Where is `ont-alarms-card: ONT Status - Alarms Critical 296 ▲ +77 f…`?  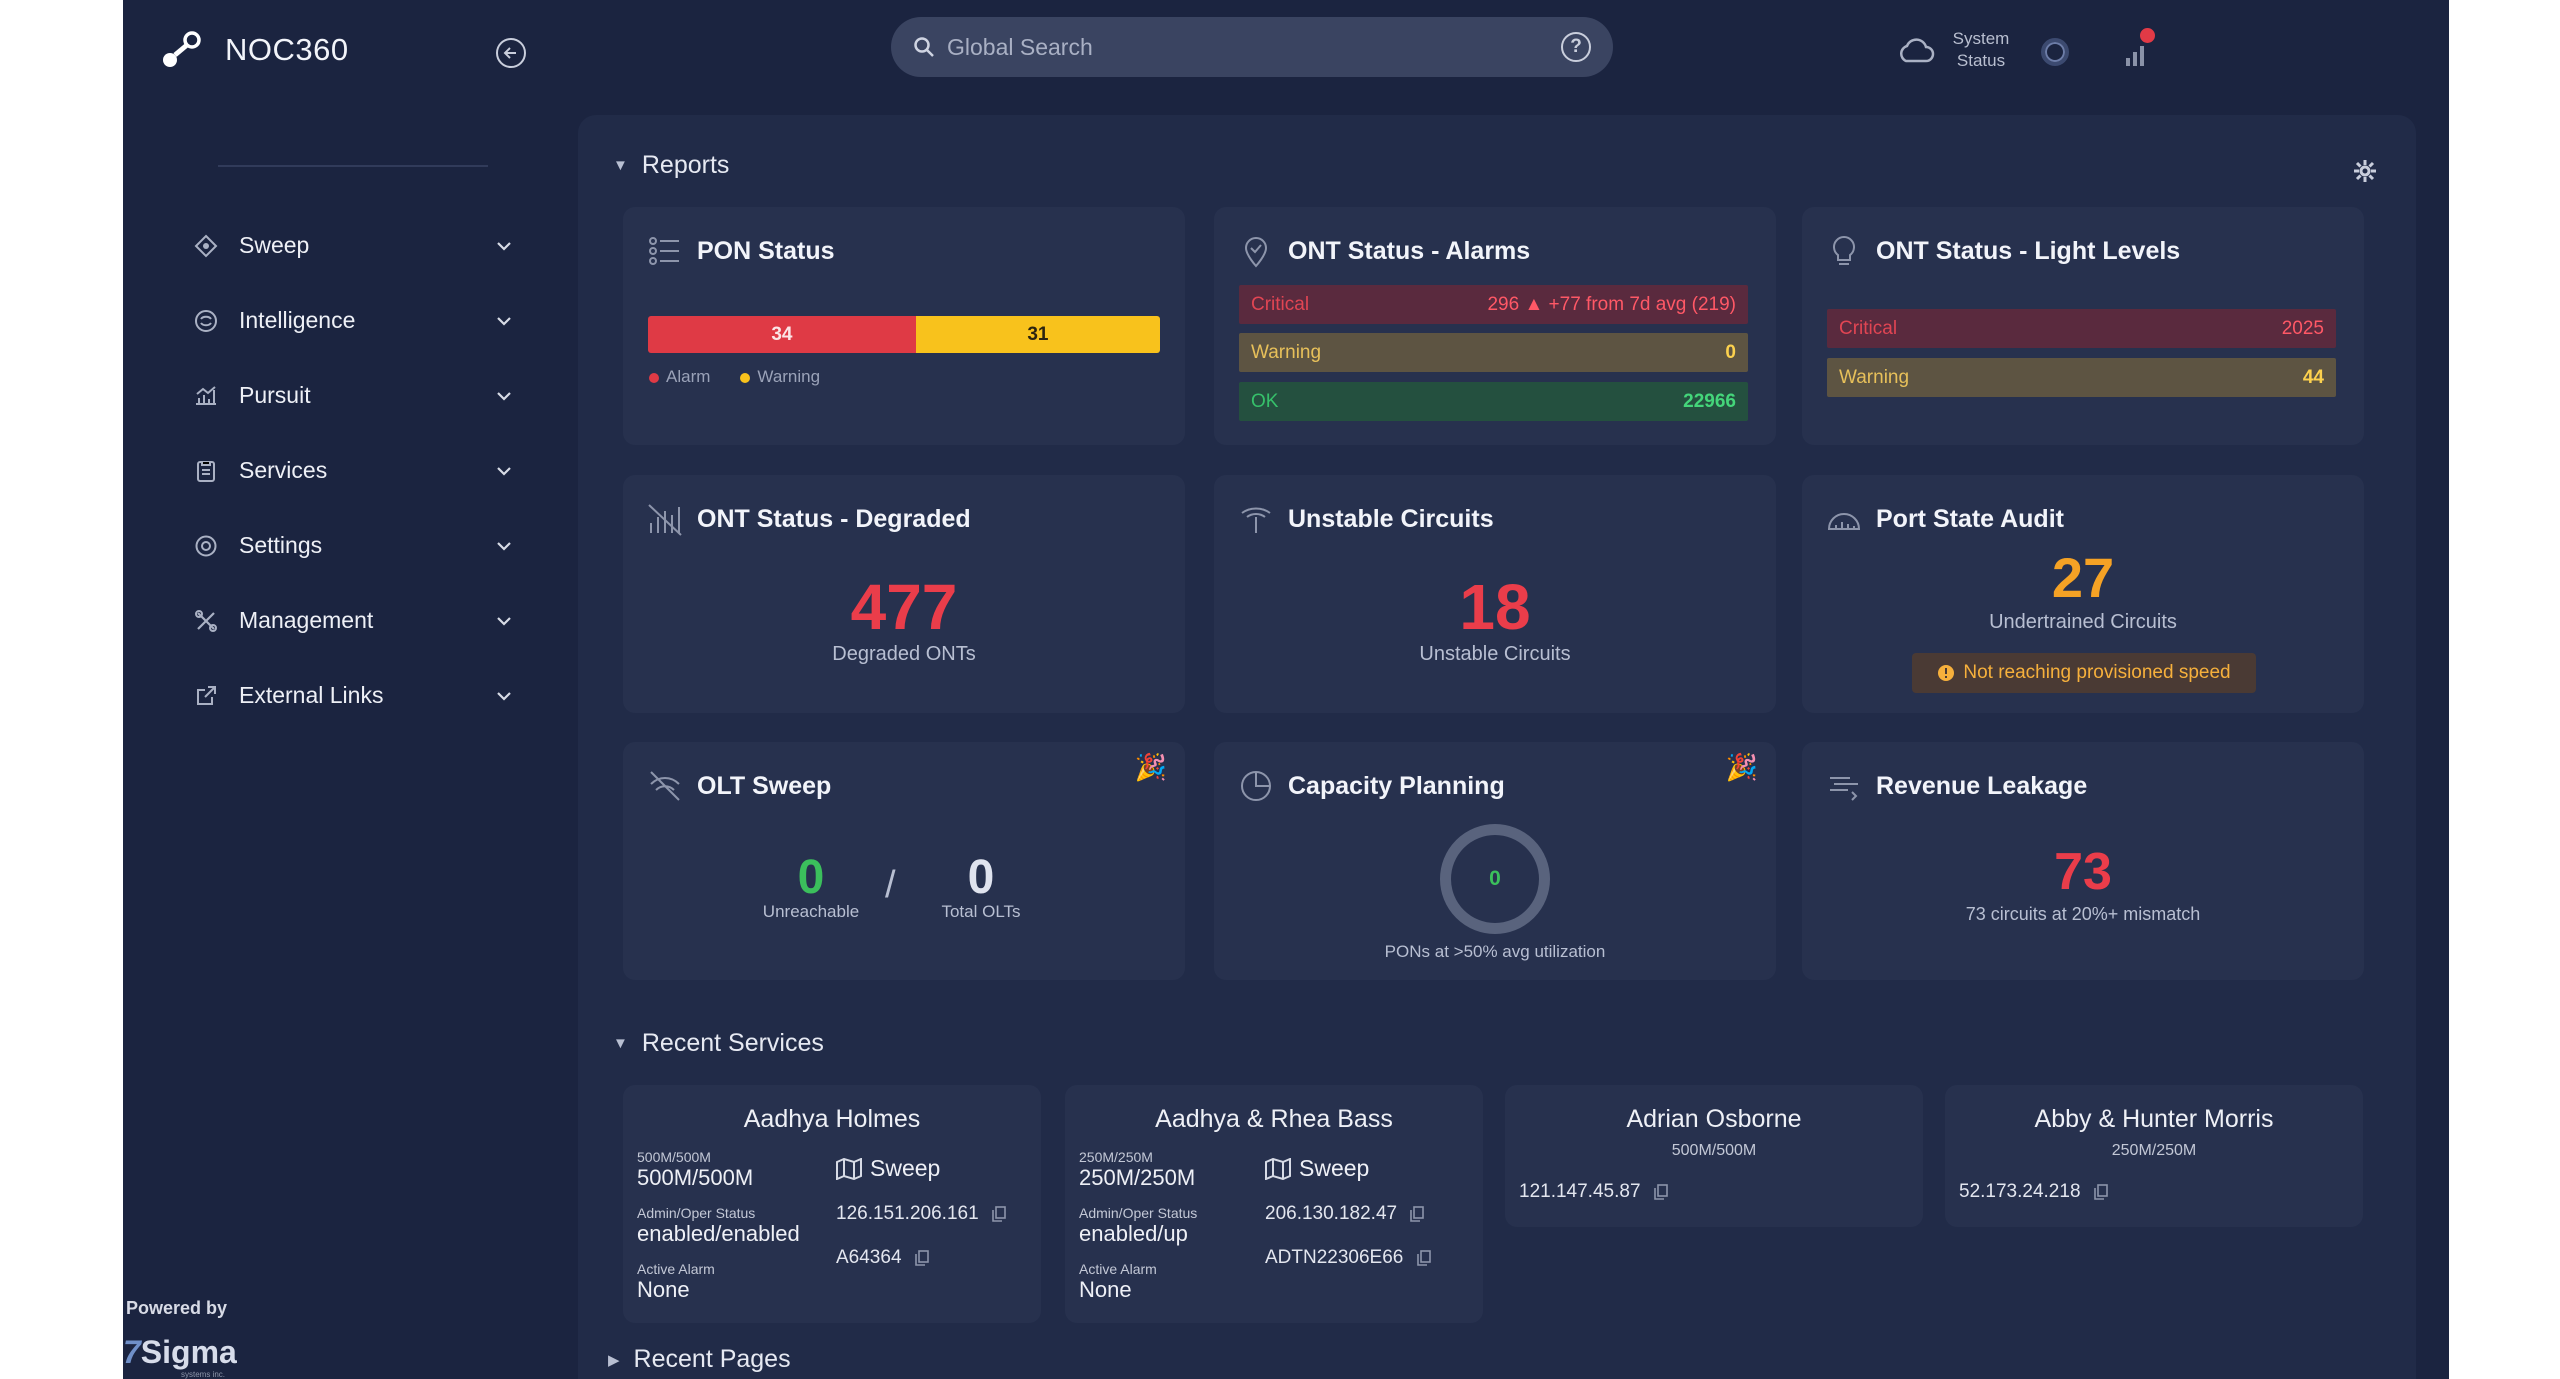 ont-alarms-card: ONT Status - Alarms Critical 296 ▲ +77 f… is located at coordinates (1495, 326).